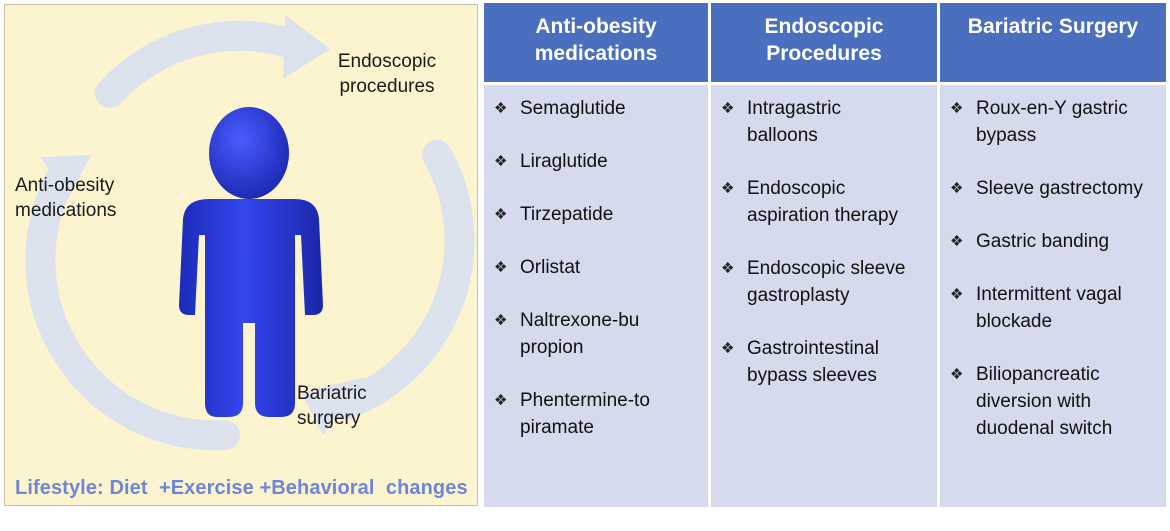  What do you see at coordinates (1053, 42) in the screenshot?
I see `header-bariatric-surgery: Bariatric Surgery` at bounding box center [1053, 42].